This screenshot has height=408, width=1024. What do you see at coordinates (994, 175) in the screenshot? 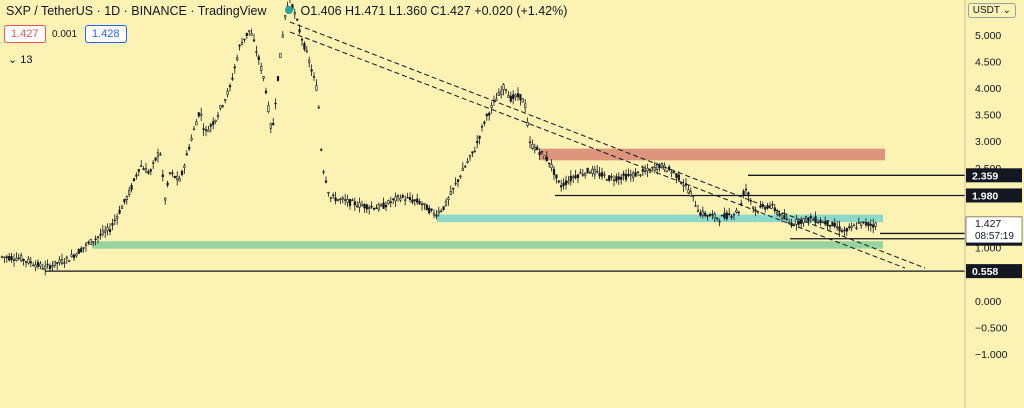
I see `price-label-box` at bounding box center [994, 175].